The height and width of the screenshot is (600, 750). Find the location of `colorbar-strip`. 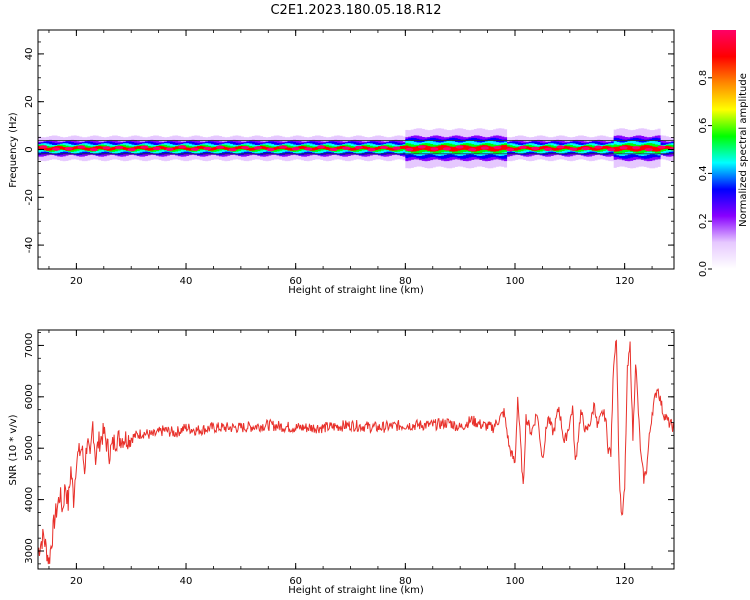

colorbar-strip is located at coordinates (724, 149).